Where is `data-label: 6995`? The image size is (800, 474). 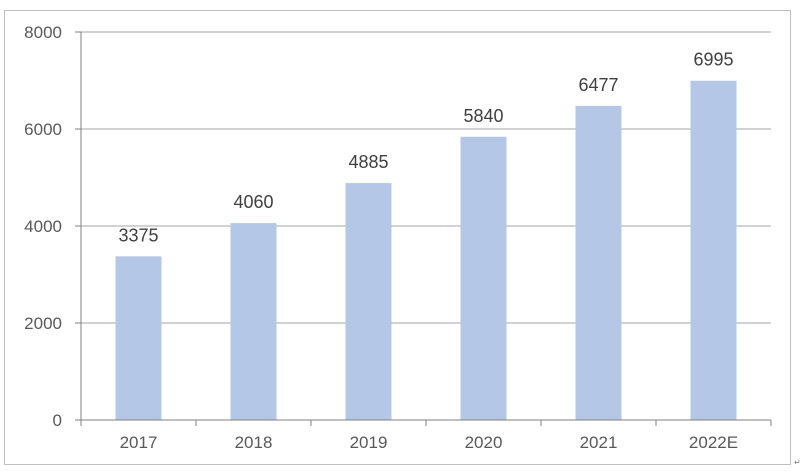
data-label: 6995 is located at coordinates (713, 60).